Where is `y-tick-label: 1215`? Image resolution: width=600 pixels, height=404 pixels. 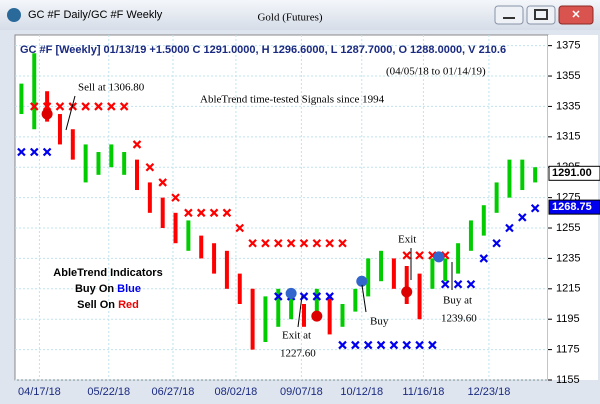
y-tick-label: 1215 is located at coordinates (568, 289).